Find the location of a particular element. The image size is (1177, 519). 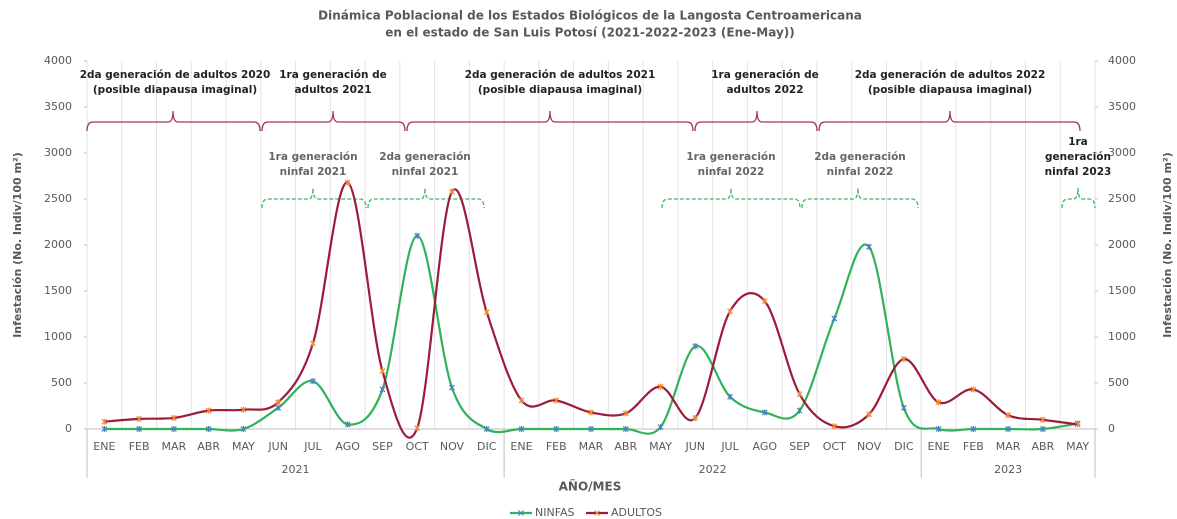

y2-tick-label: 3500 is located at coordinates (1122, 106).